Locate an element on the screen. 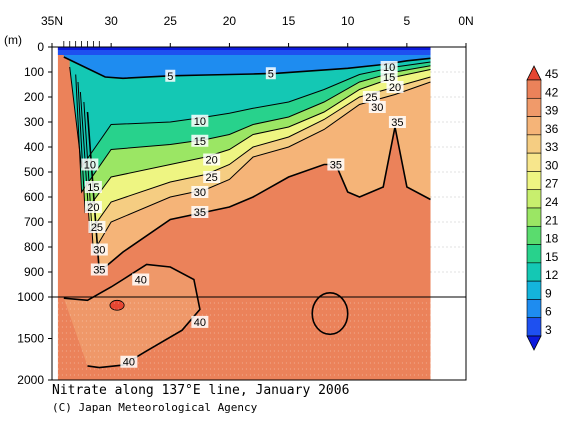  colorbar-label: 39 is located at coordinates (552, 111).